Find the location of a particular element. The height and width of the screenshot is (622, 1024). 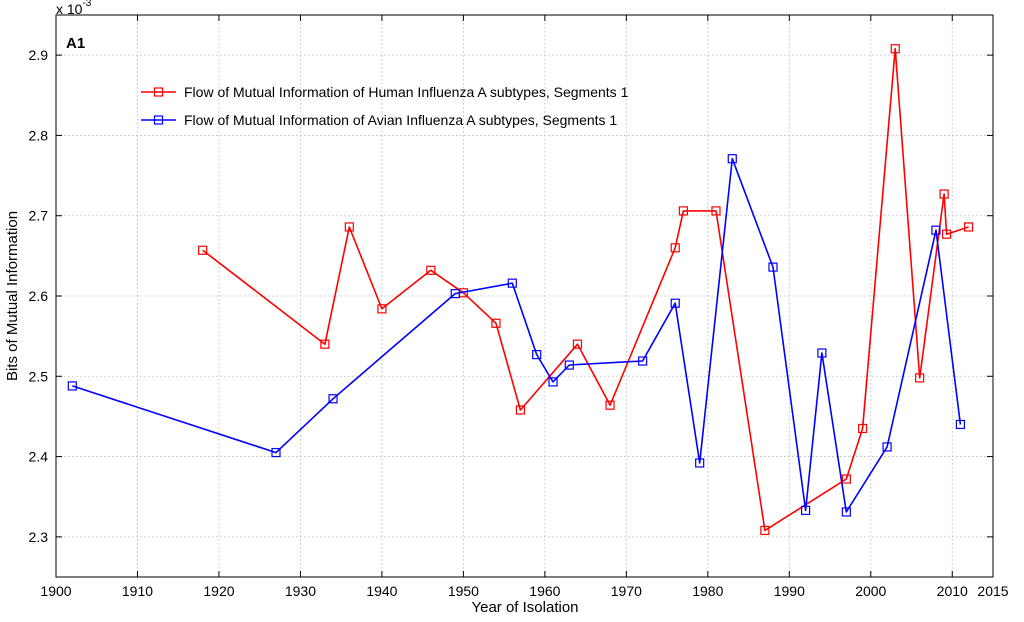

x-tick-label: 1950 is located at coordinates (463, 591).